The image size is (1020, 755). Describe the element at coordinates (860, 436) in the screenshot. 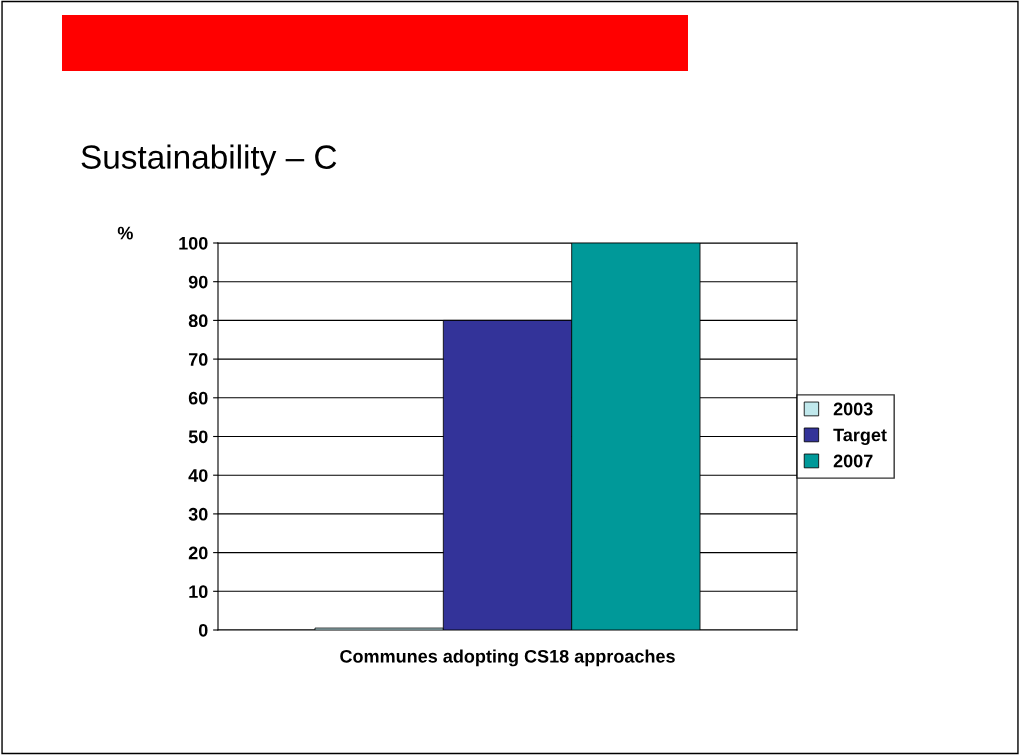

I see `legend-label: Target` at that location.